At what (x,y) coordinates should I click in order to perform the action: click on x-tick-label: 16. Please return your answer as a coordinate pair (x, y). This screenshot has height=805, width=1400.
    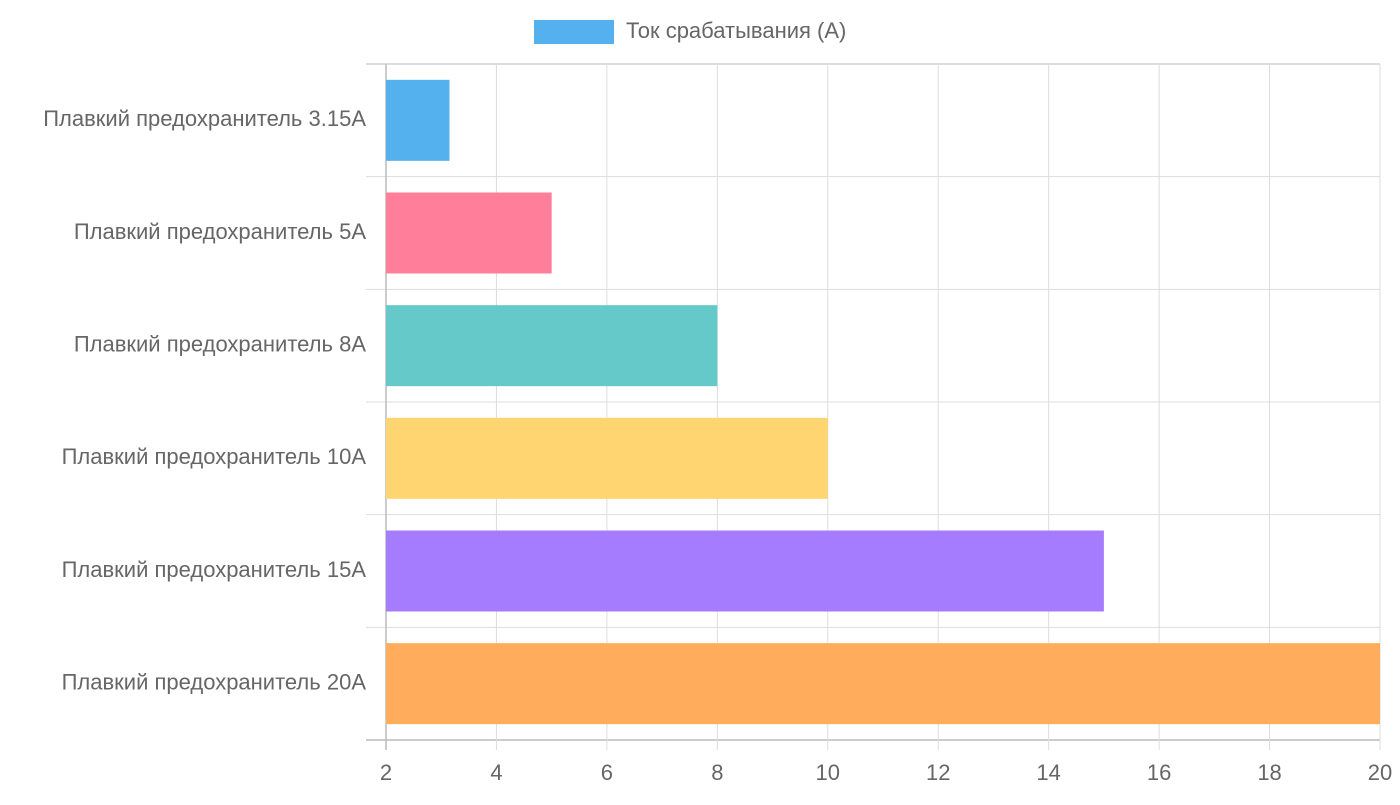
    Looking at the image, I should click on (1159, 772).